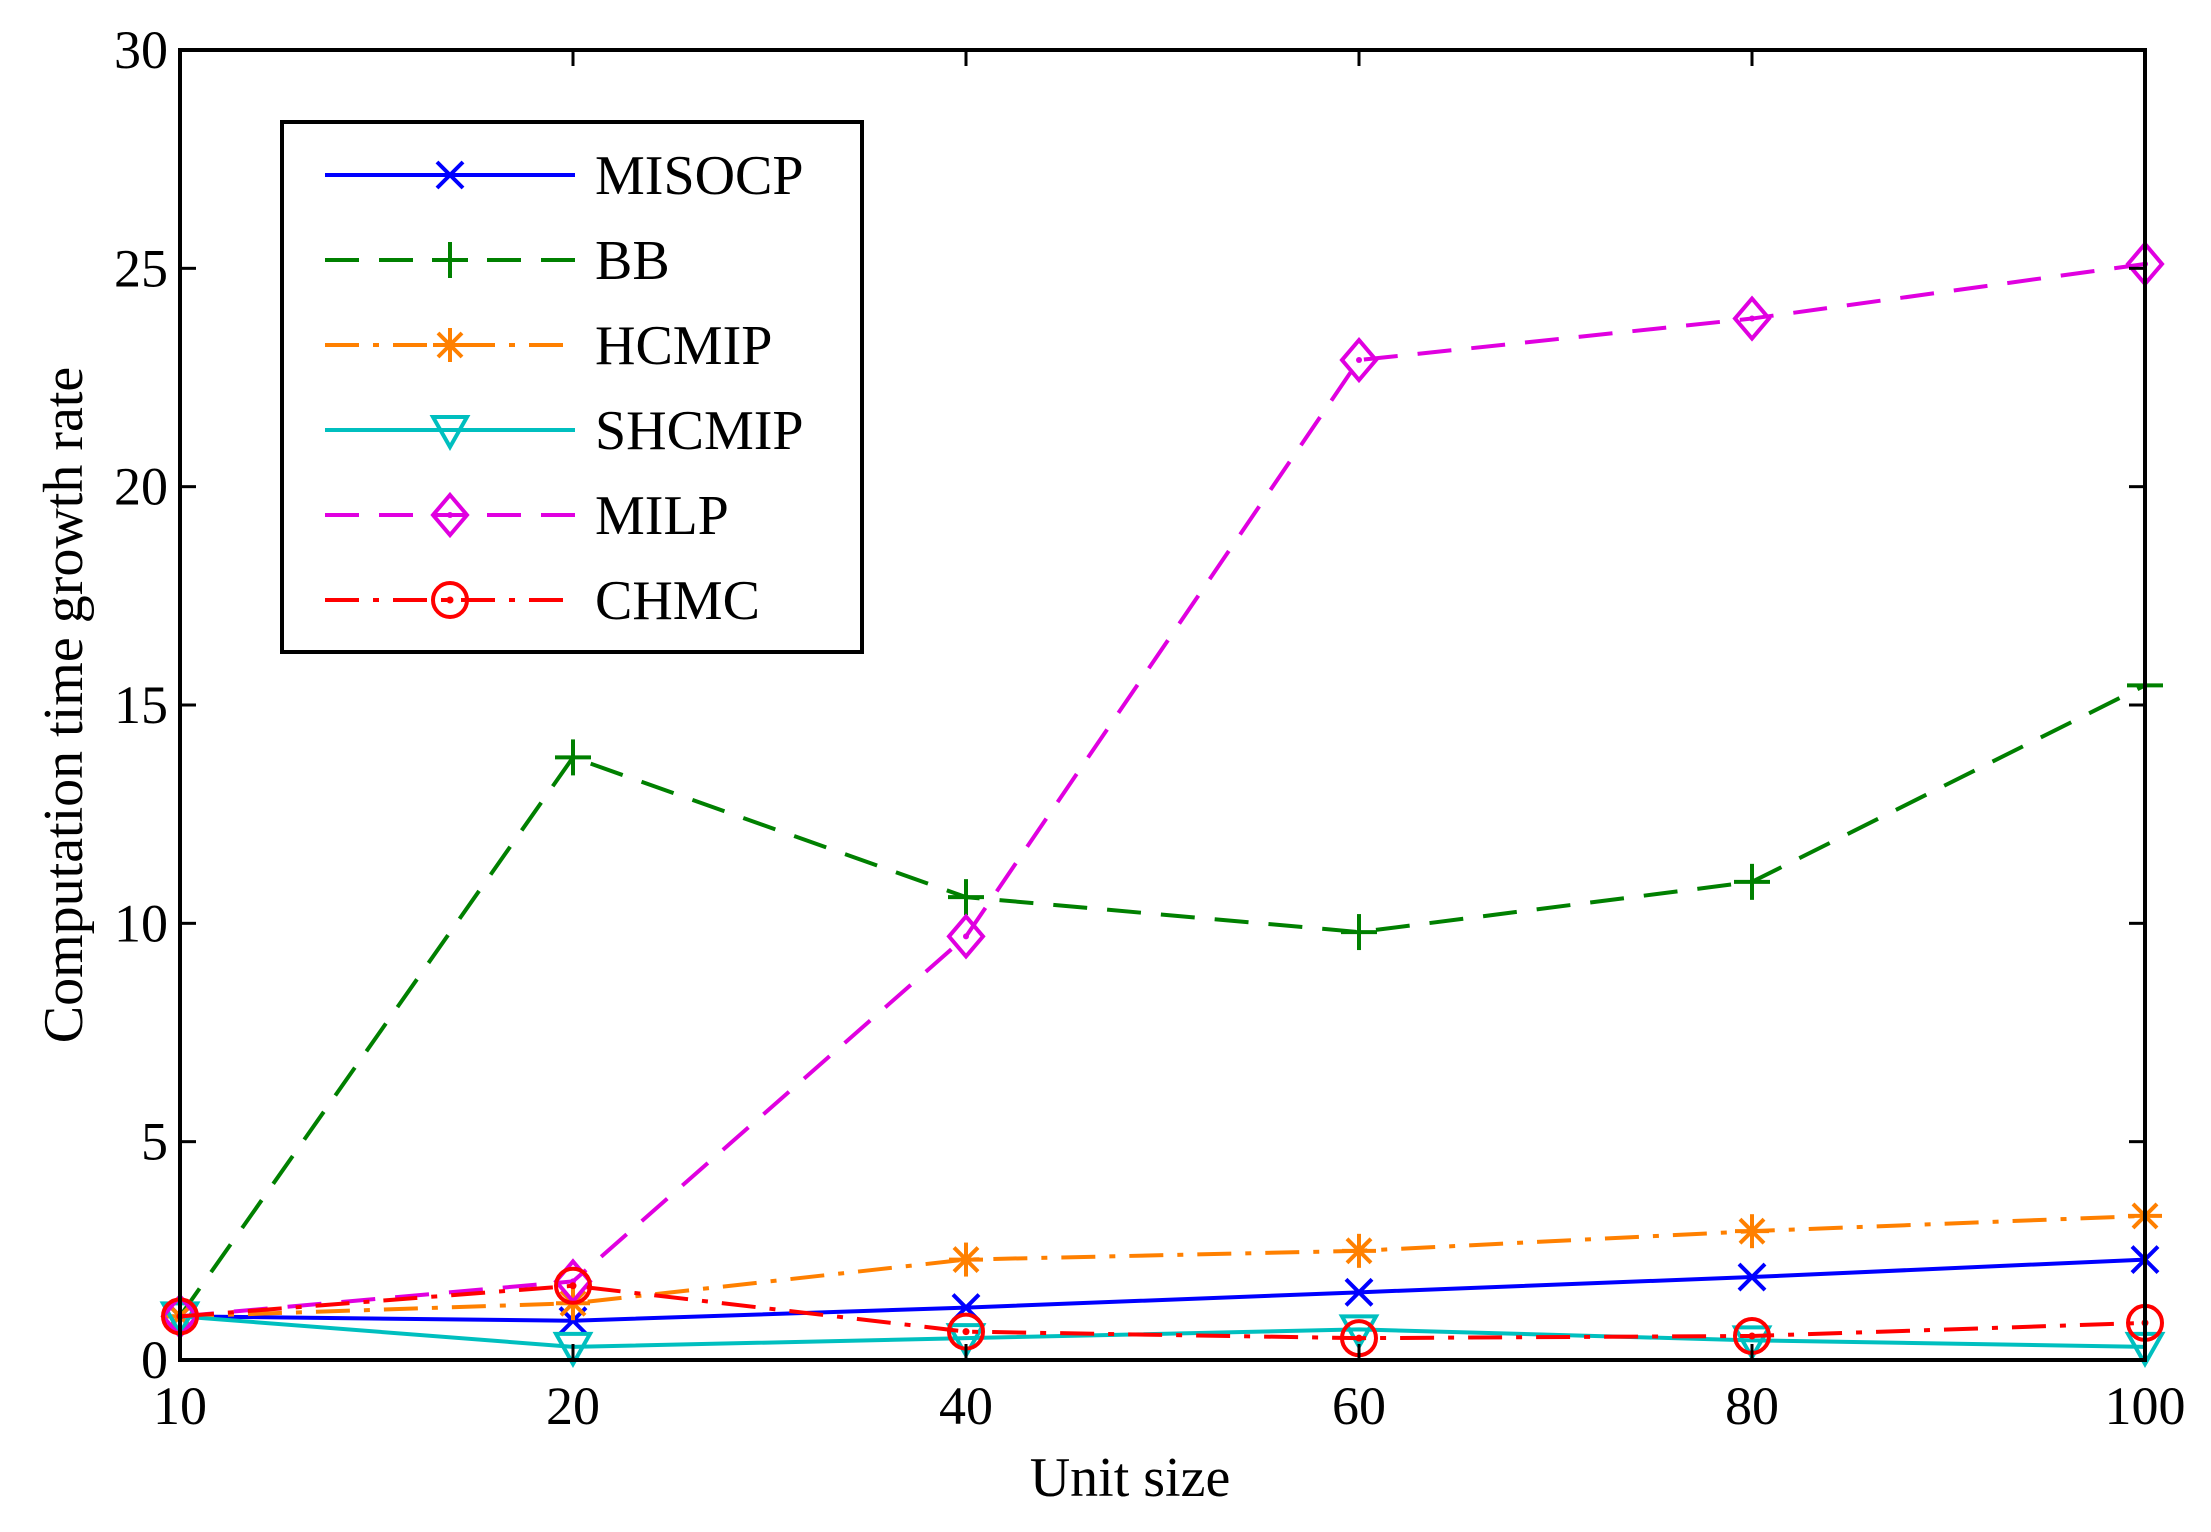 Image resolution: width=2211 pixels, height=1532 pixels. Describe the element at coordinates (141, 50) in the screenshot. I see `y-tick-label: 30` at that location.